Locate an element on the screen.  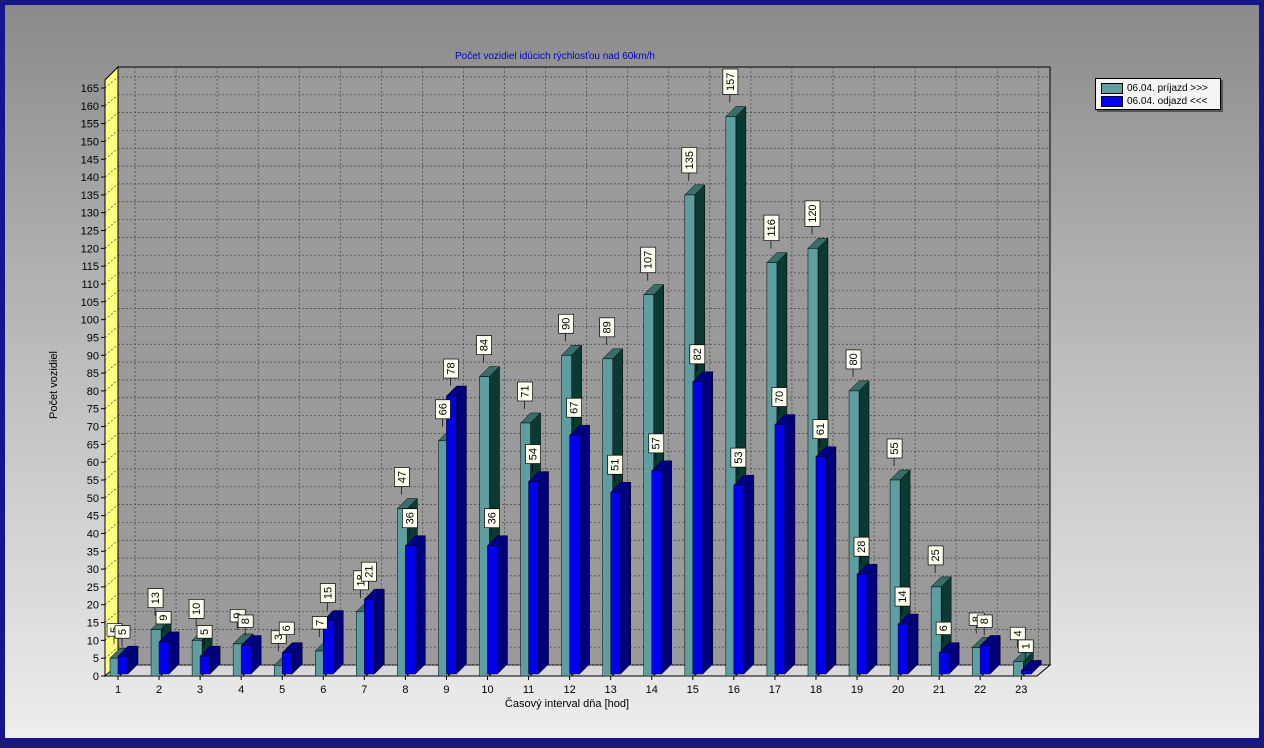
y-tick-label: 35 is located at coordinates (93, 552).